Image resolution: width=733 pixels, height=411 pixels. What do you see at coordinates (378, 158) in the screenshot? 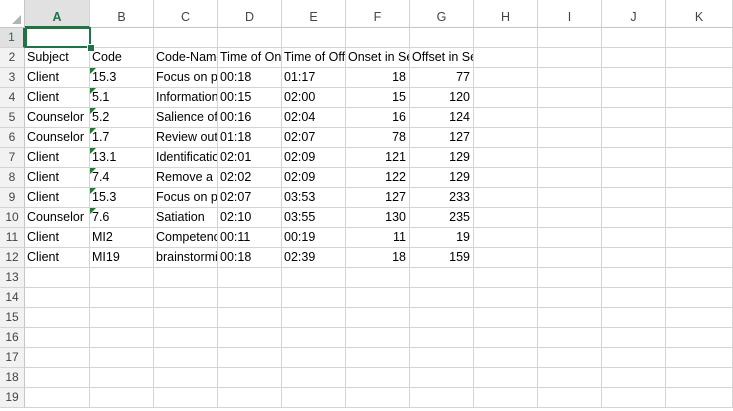
I see `cell-f7: 121` at bounding box center [378, 158].